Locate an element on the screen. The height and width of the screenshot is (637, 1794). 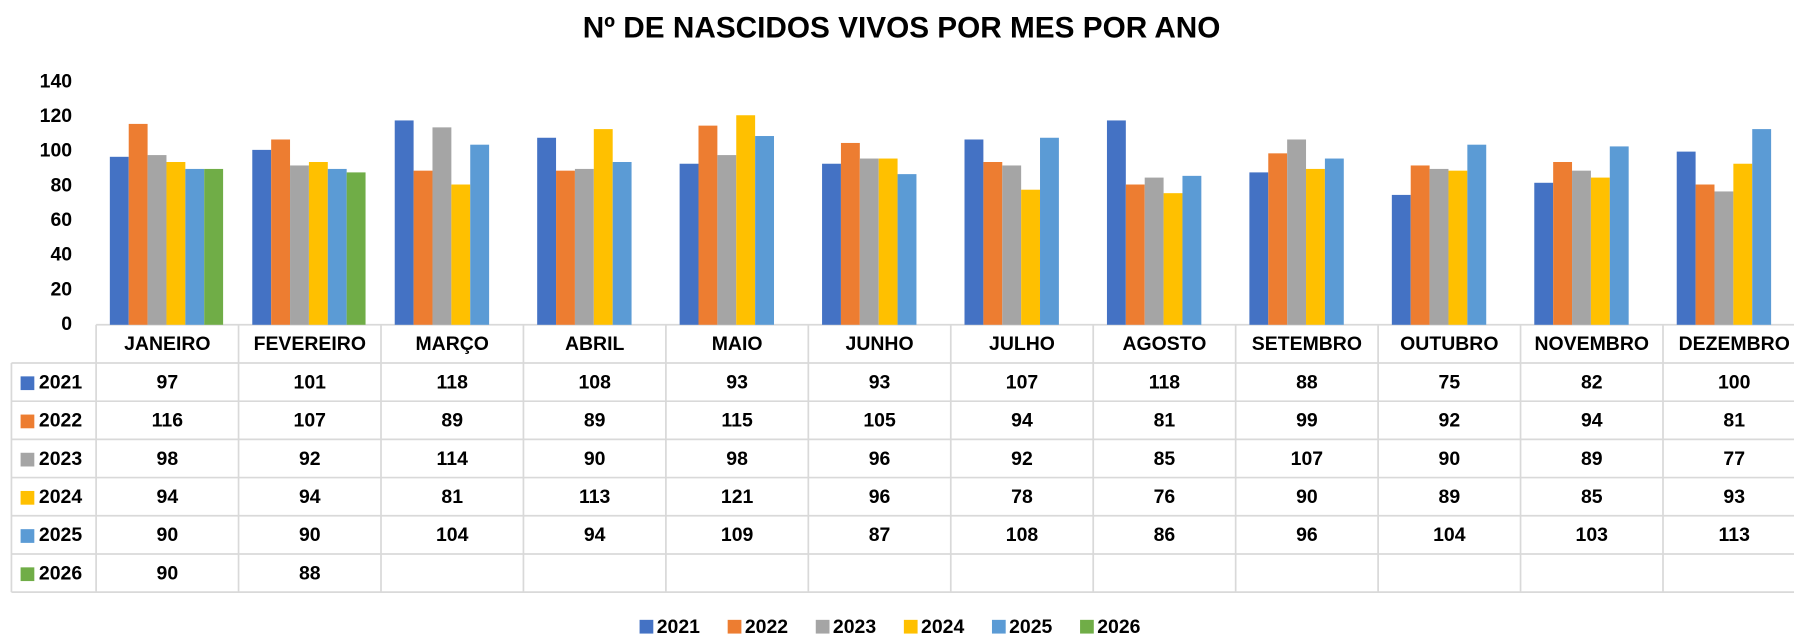
x-tick-label: JANEIRO is located at coordinates (167, 344).